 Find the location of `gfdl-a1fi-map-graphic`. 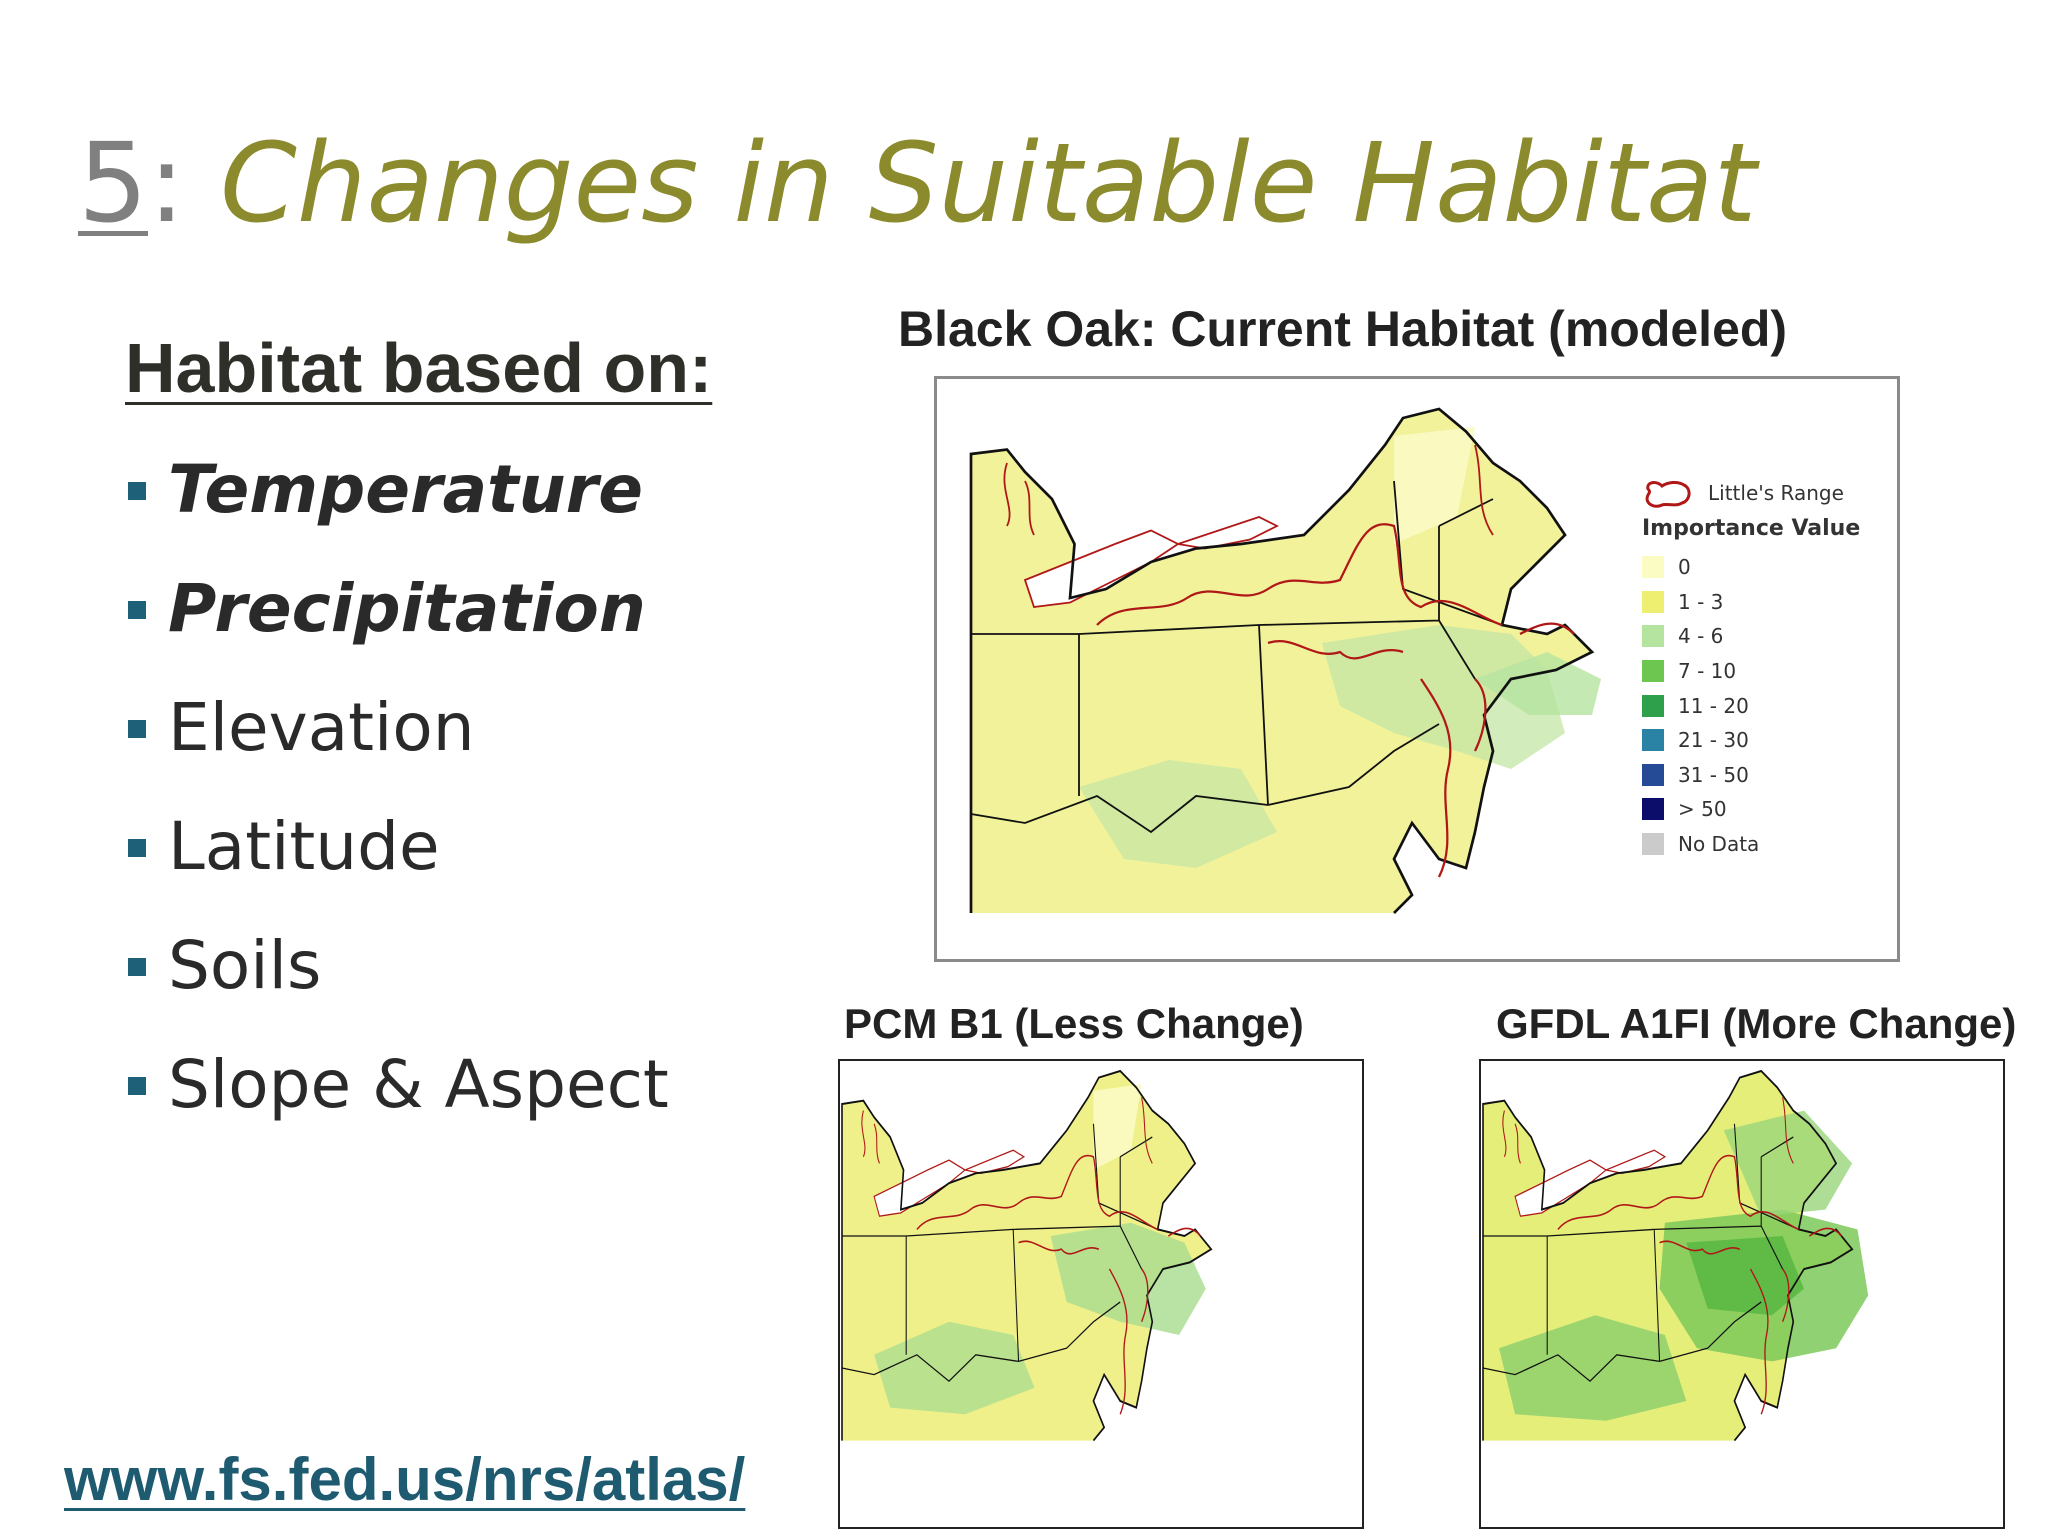

gfdl-a1fi-map-graphic is located at coordinates (1675, 1256).